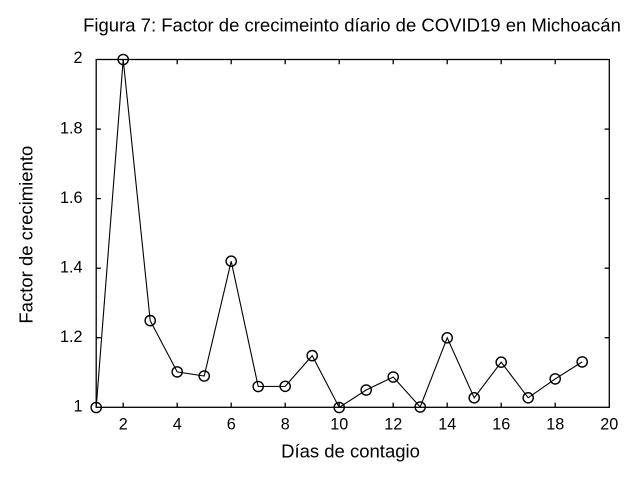 This screenshot has height=480, width=640. I want to click on svg-text: 4, so click(177, 425).